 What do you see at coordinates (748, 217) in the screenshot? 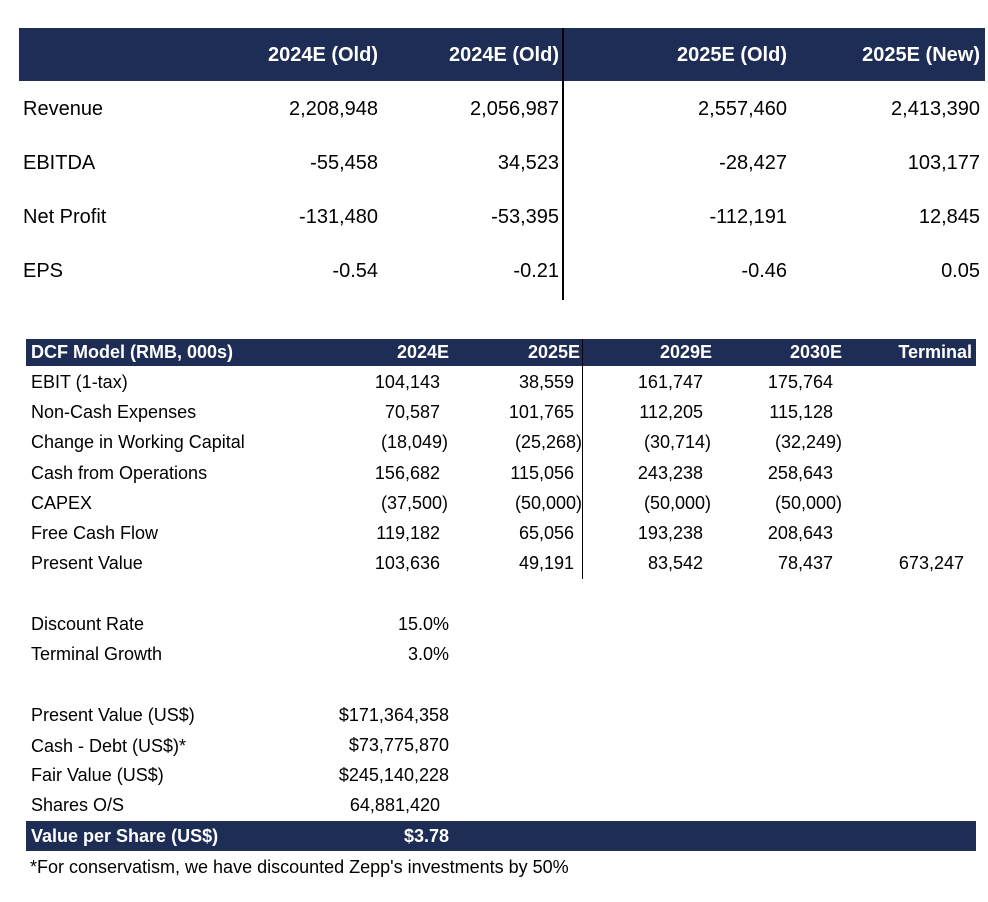
I see `summary-cell: -112,191` at bounding box center [748, 217].